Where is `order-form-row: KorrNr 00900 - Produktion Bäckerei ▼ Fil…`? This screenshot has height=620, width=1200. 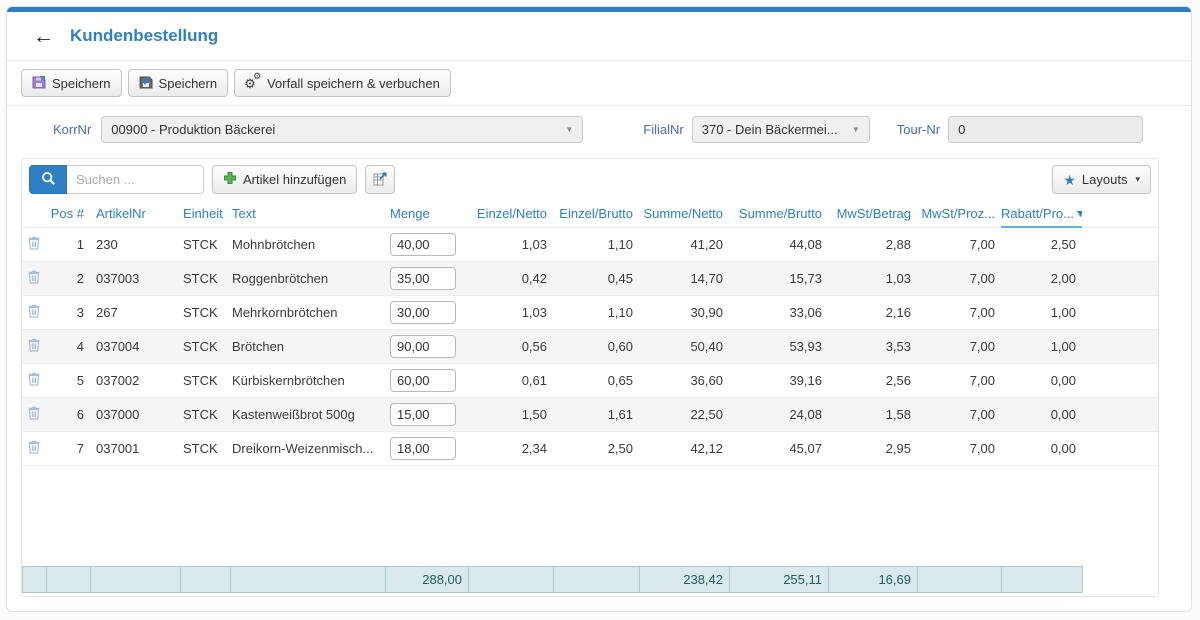 order-form-row: KorrNr 00900 - Produktion Bäckerei ▼ Fil… is located at coordinates (599, 129).